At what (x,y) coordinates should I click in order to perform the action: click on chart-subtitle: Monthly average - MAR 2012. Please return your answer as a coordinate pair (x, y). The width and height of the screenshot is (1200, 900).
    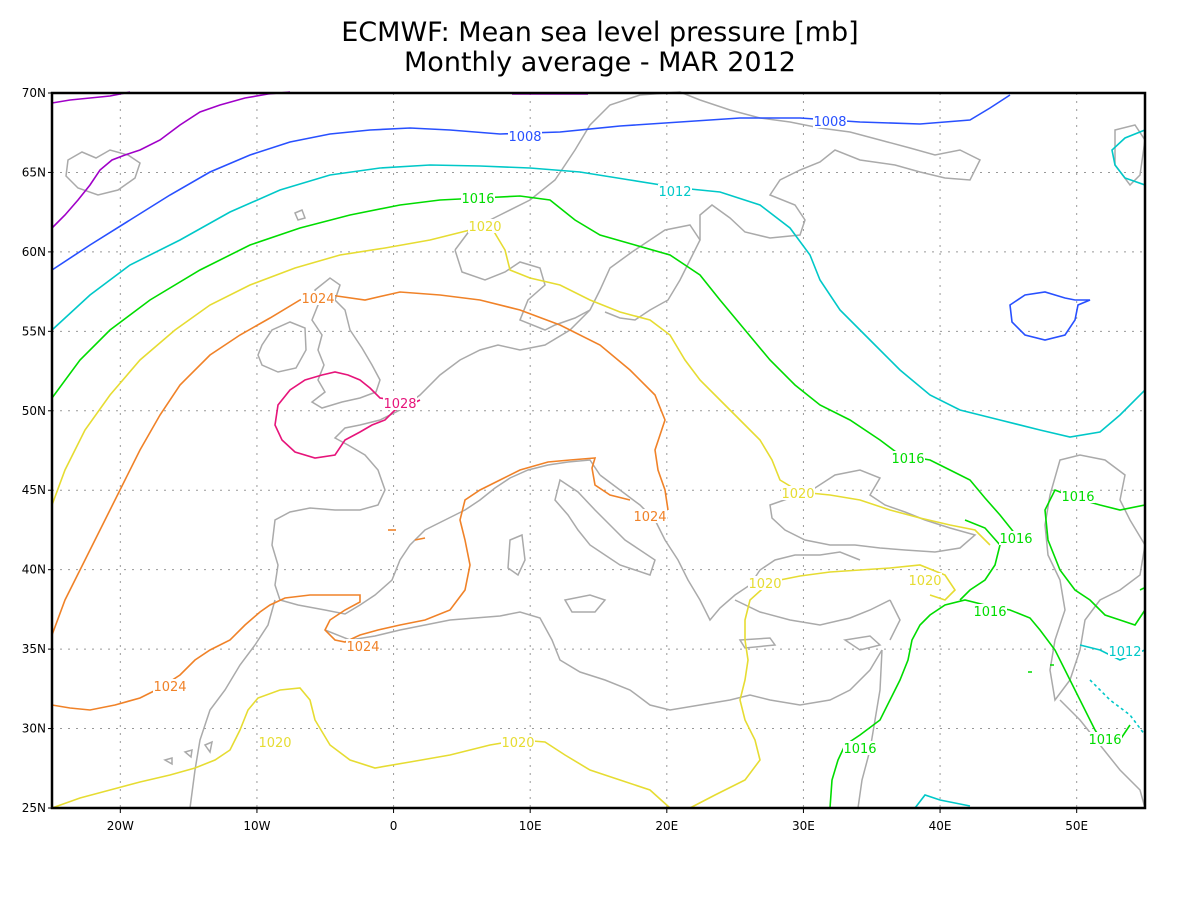
    Looking at the image, I should click on (600, 62).